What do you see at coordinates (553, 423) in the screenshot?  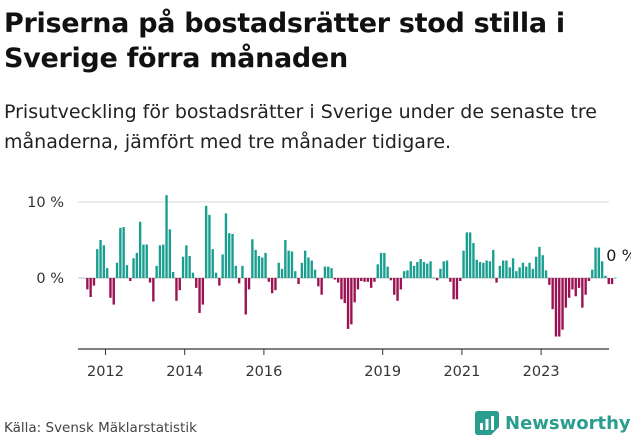 I see `newsworthy-logo: Newsworthy` at bounding box center [553, 423].